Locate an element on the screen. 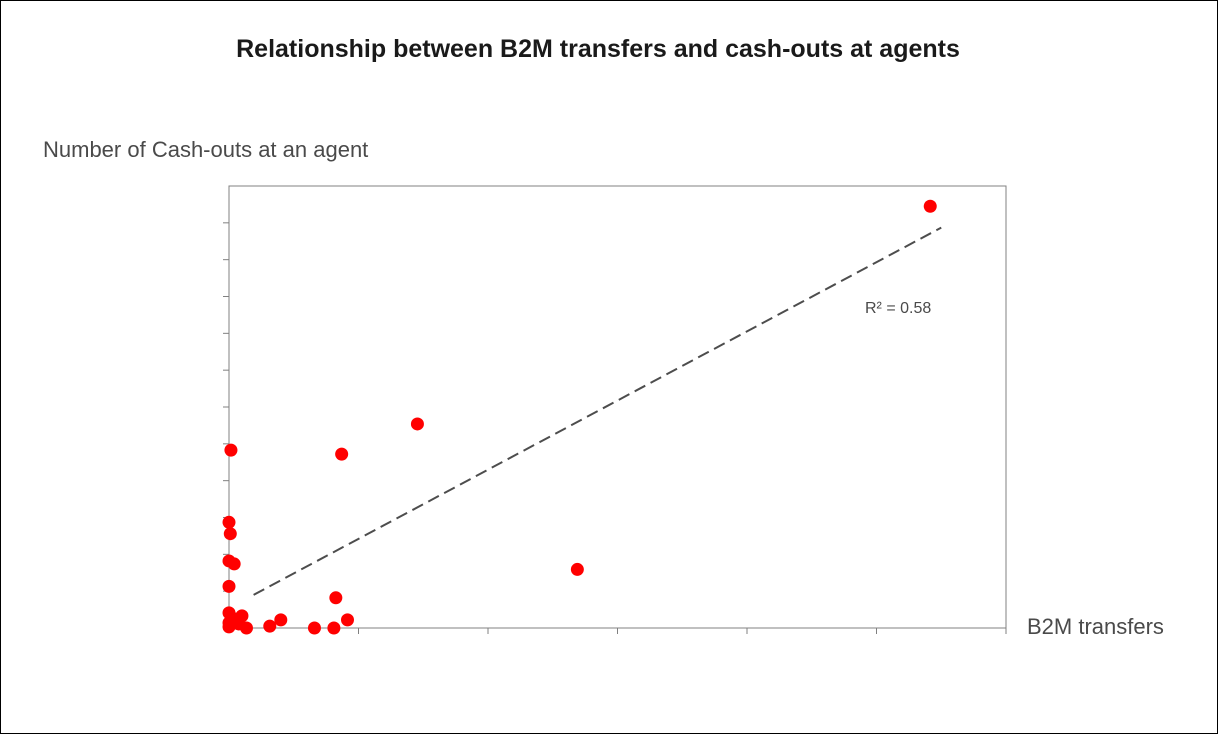 This screenshot has height=734, width=1218. y-axis-label: Number of Cash-outs at an agent is located at coordinates (206, 149).